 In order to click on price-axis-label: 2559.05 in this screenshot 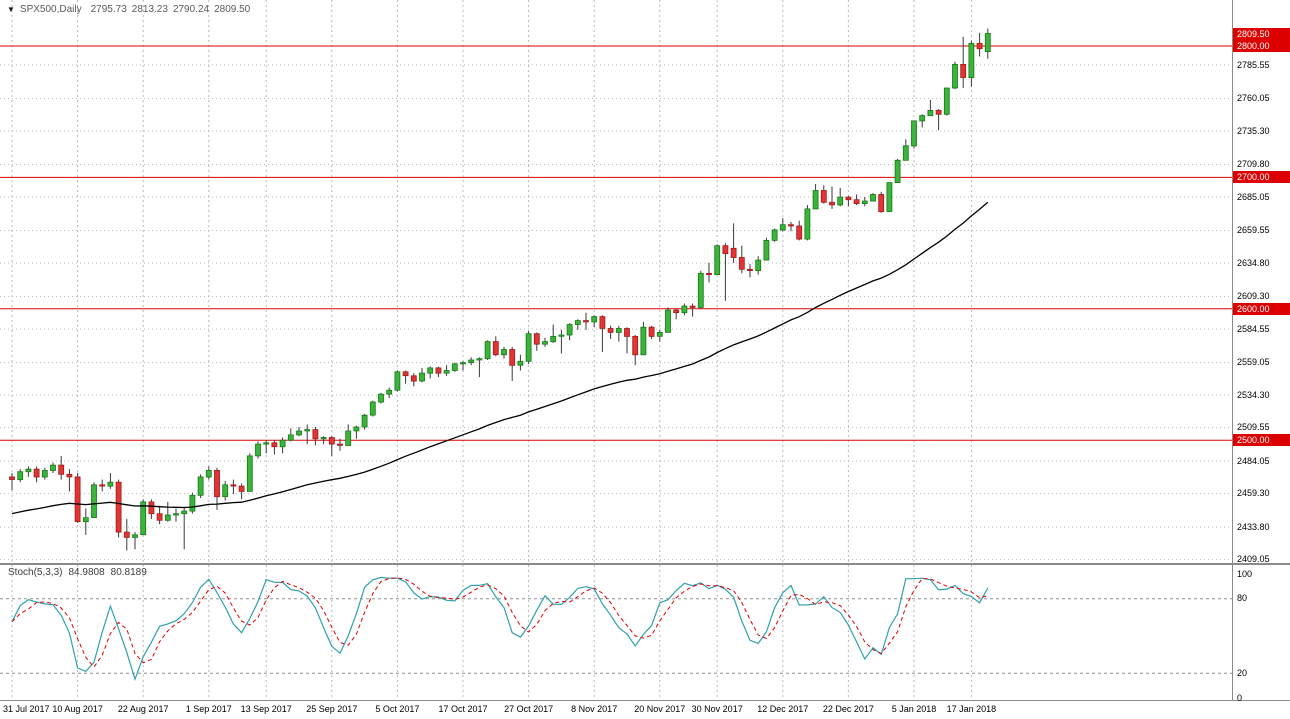, I will do `click(1253, 362)`.